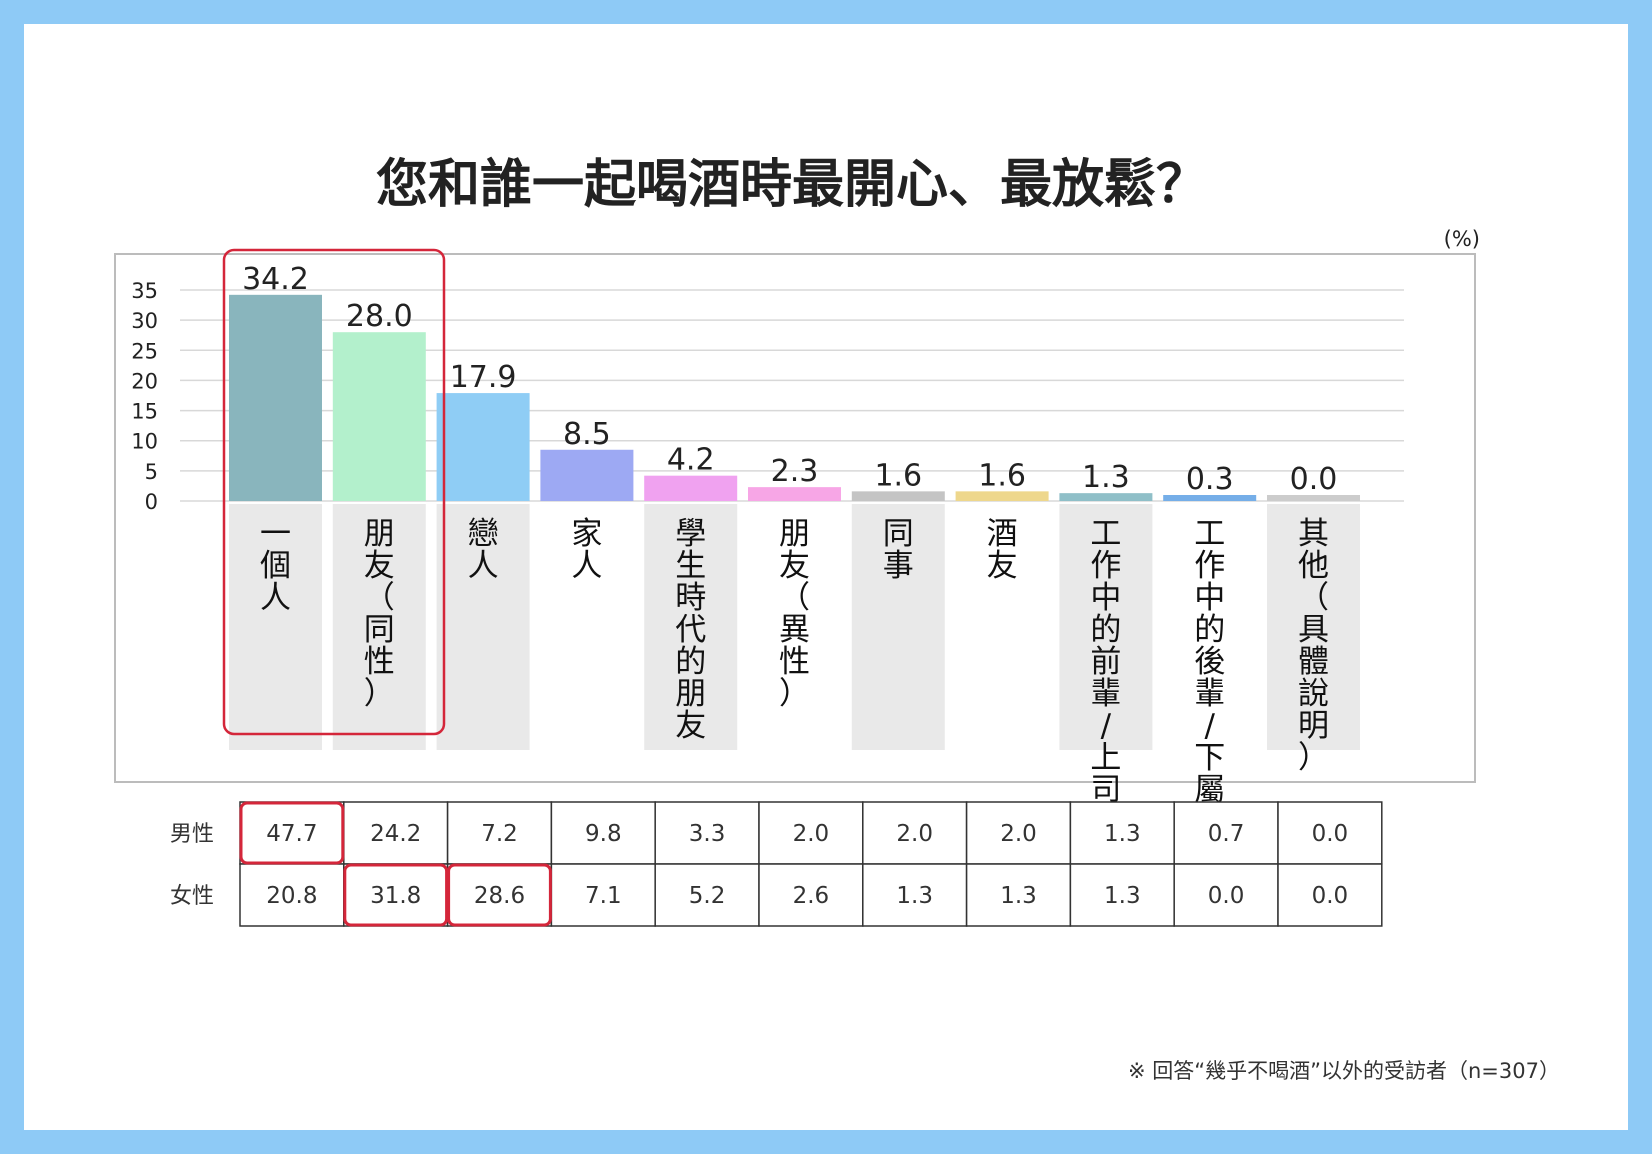 This screenshot has width=1652, height=1154. What do you see at coordinates (795, 471) in the screenshot?
I see `data-label: 2.3` at bounding box center [795, 471].